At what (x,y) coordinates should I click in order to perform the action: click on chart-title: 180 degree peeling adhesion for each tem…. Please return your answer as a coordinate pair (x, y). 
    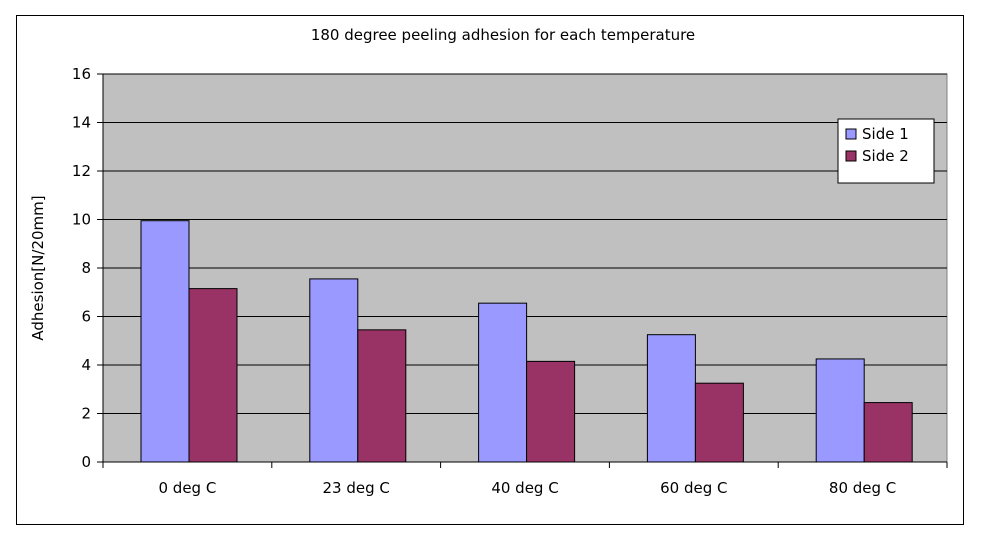
    Looking at the image, I should click on (503, 35).